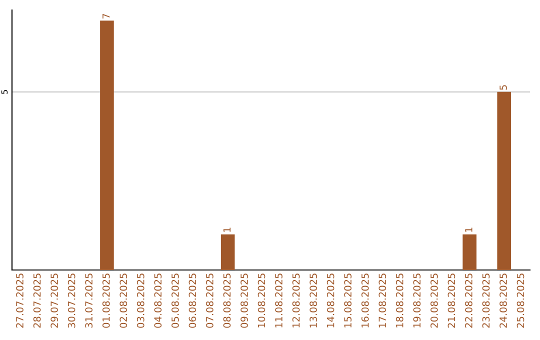 This screenshot has height=340, width=540. Describe the element at coordinates (503, 87) in the screenshot. I see `data-label: 5` at that location.